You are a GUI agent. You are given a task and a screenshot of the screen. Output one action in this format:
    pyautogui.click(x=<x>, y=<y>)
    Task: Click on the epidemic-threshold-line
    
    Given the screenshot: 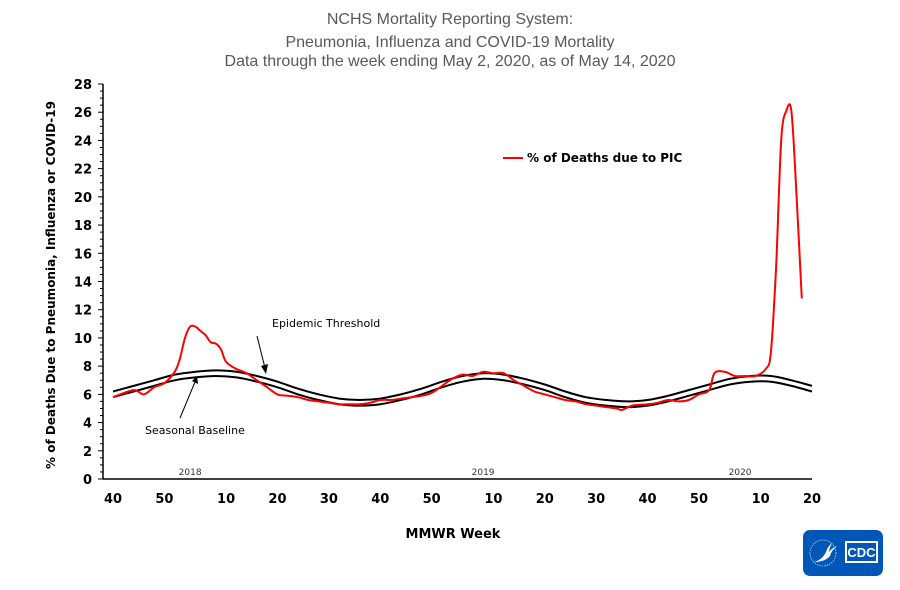 What is the action you would take?
    pyautogui.click(x=462, y=386)
    